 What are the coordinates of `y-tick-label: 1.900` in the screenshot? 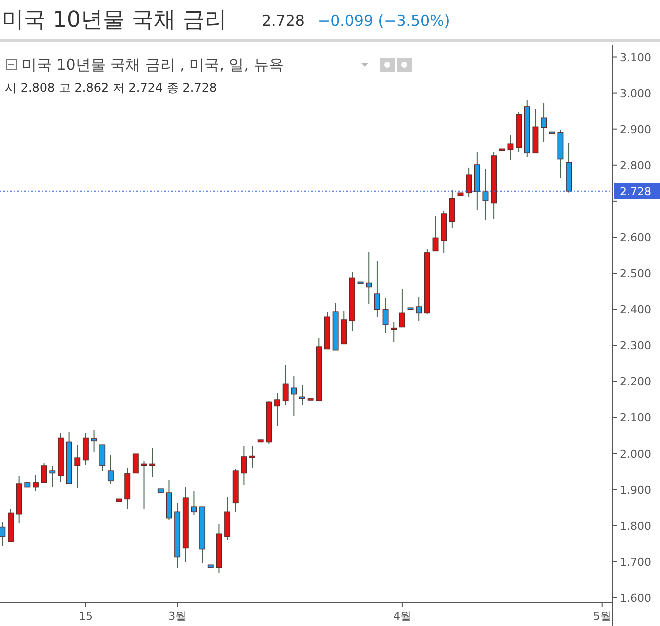 It's located at (636, 490).